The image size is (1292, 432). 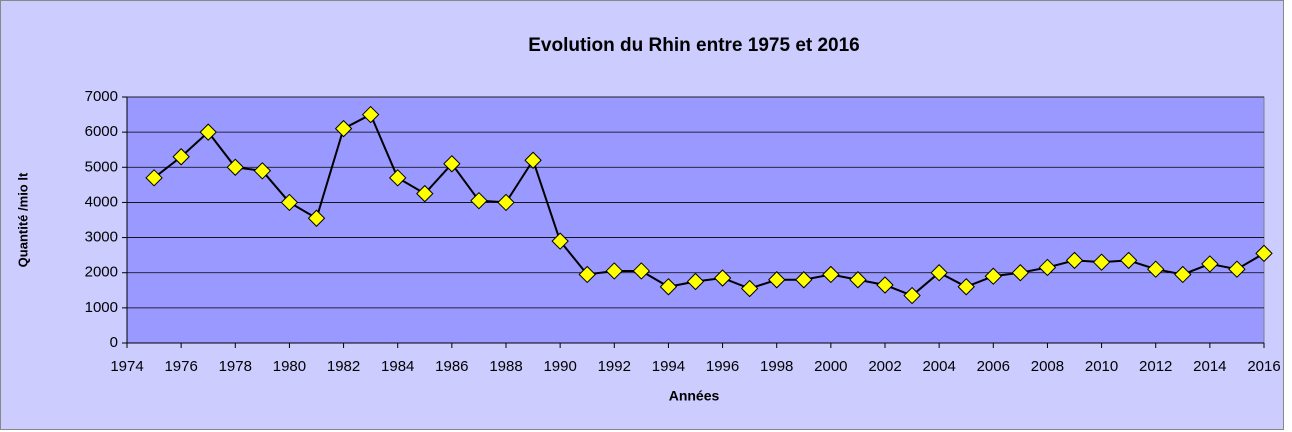 What do you see at coordinates (1101, 366) in the screenshot?
I see `x-tick-label: 2010` at bounding box center [1101, 366].